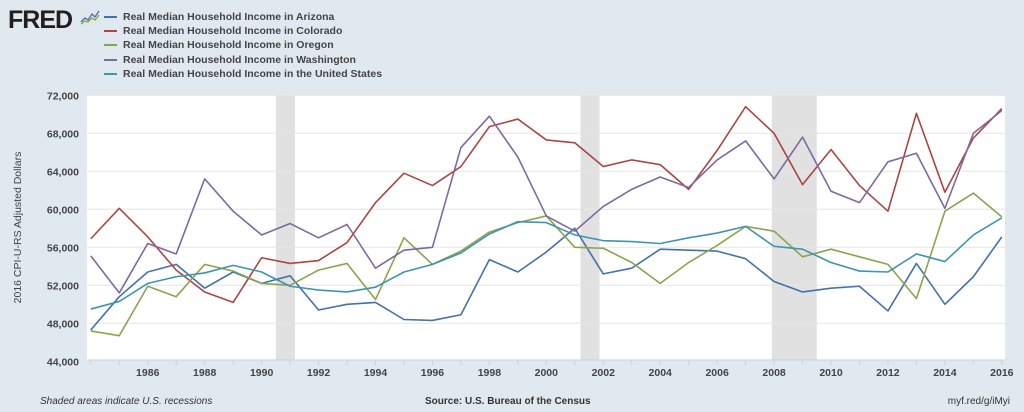 The image size is (1024, 412). What do you see at coordinates (233, 31) in the screenshot?
I see `legend-label: Real Median Household Income in Colorado` at bounding box center [233, 31].